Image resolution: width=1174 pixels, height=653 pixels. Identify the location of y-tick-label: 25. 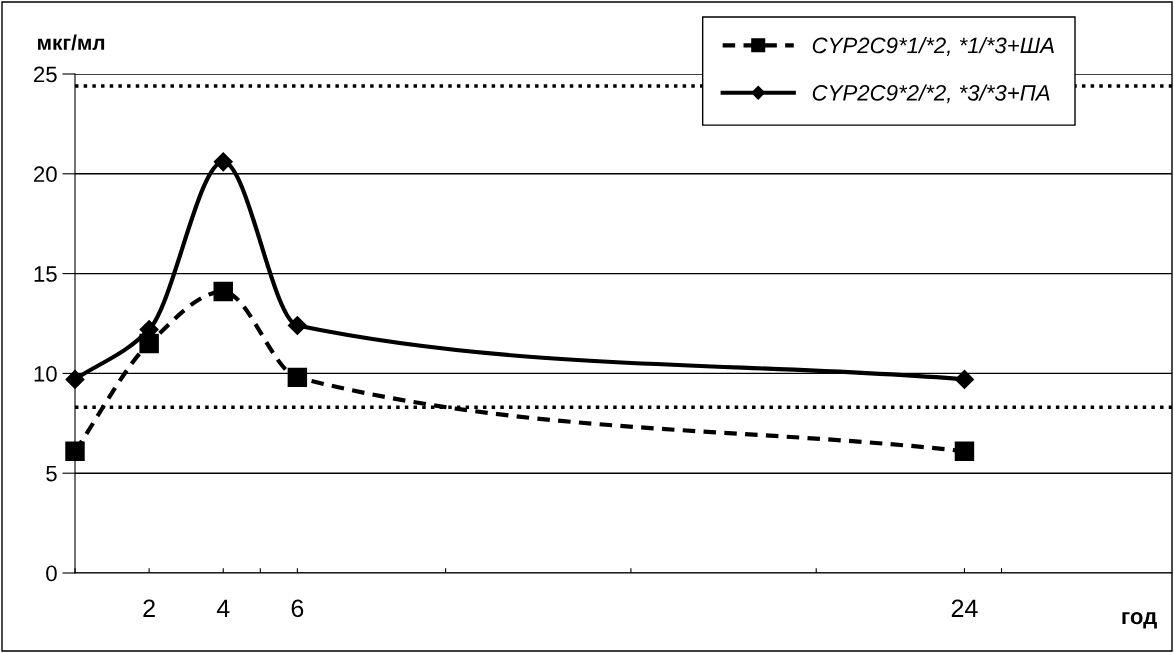
(45, 74).